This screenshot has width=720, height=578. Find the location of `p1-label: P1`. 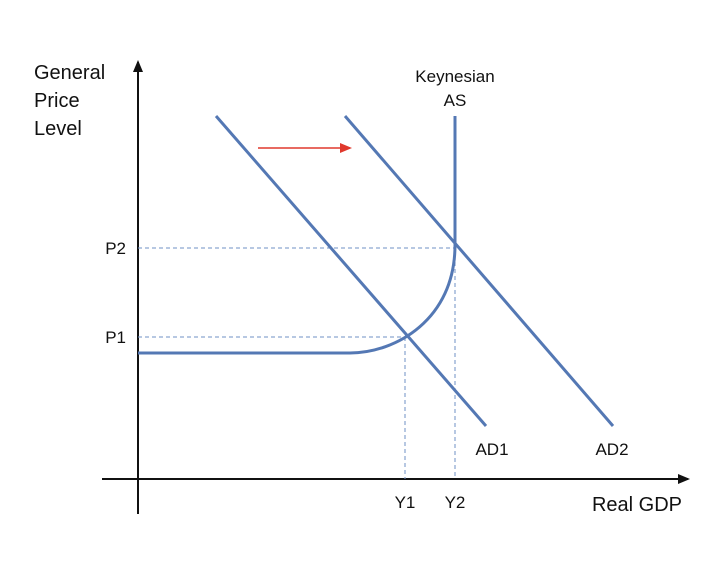

p1-label: P1 is located at coordinates (115, 337).